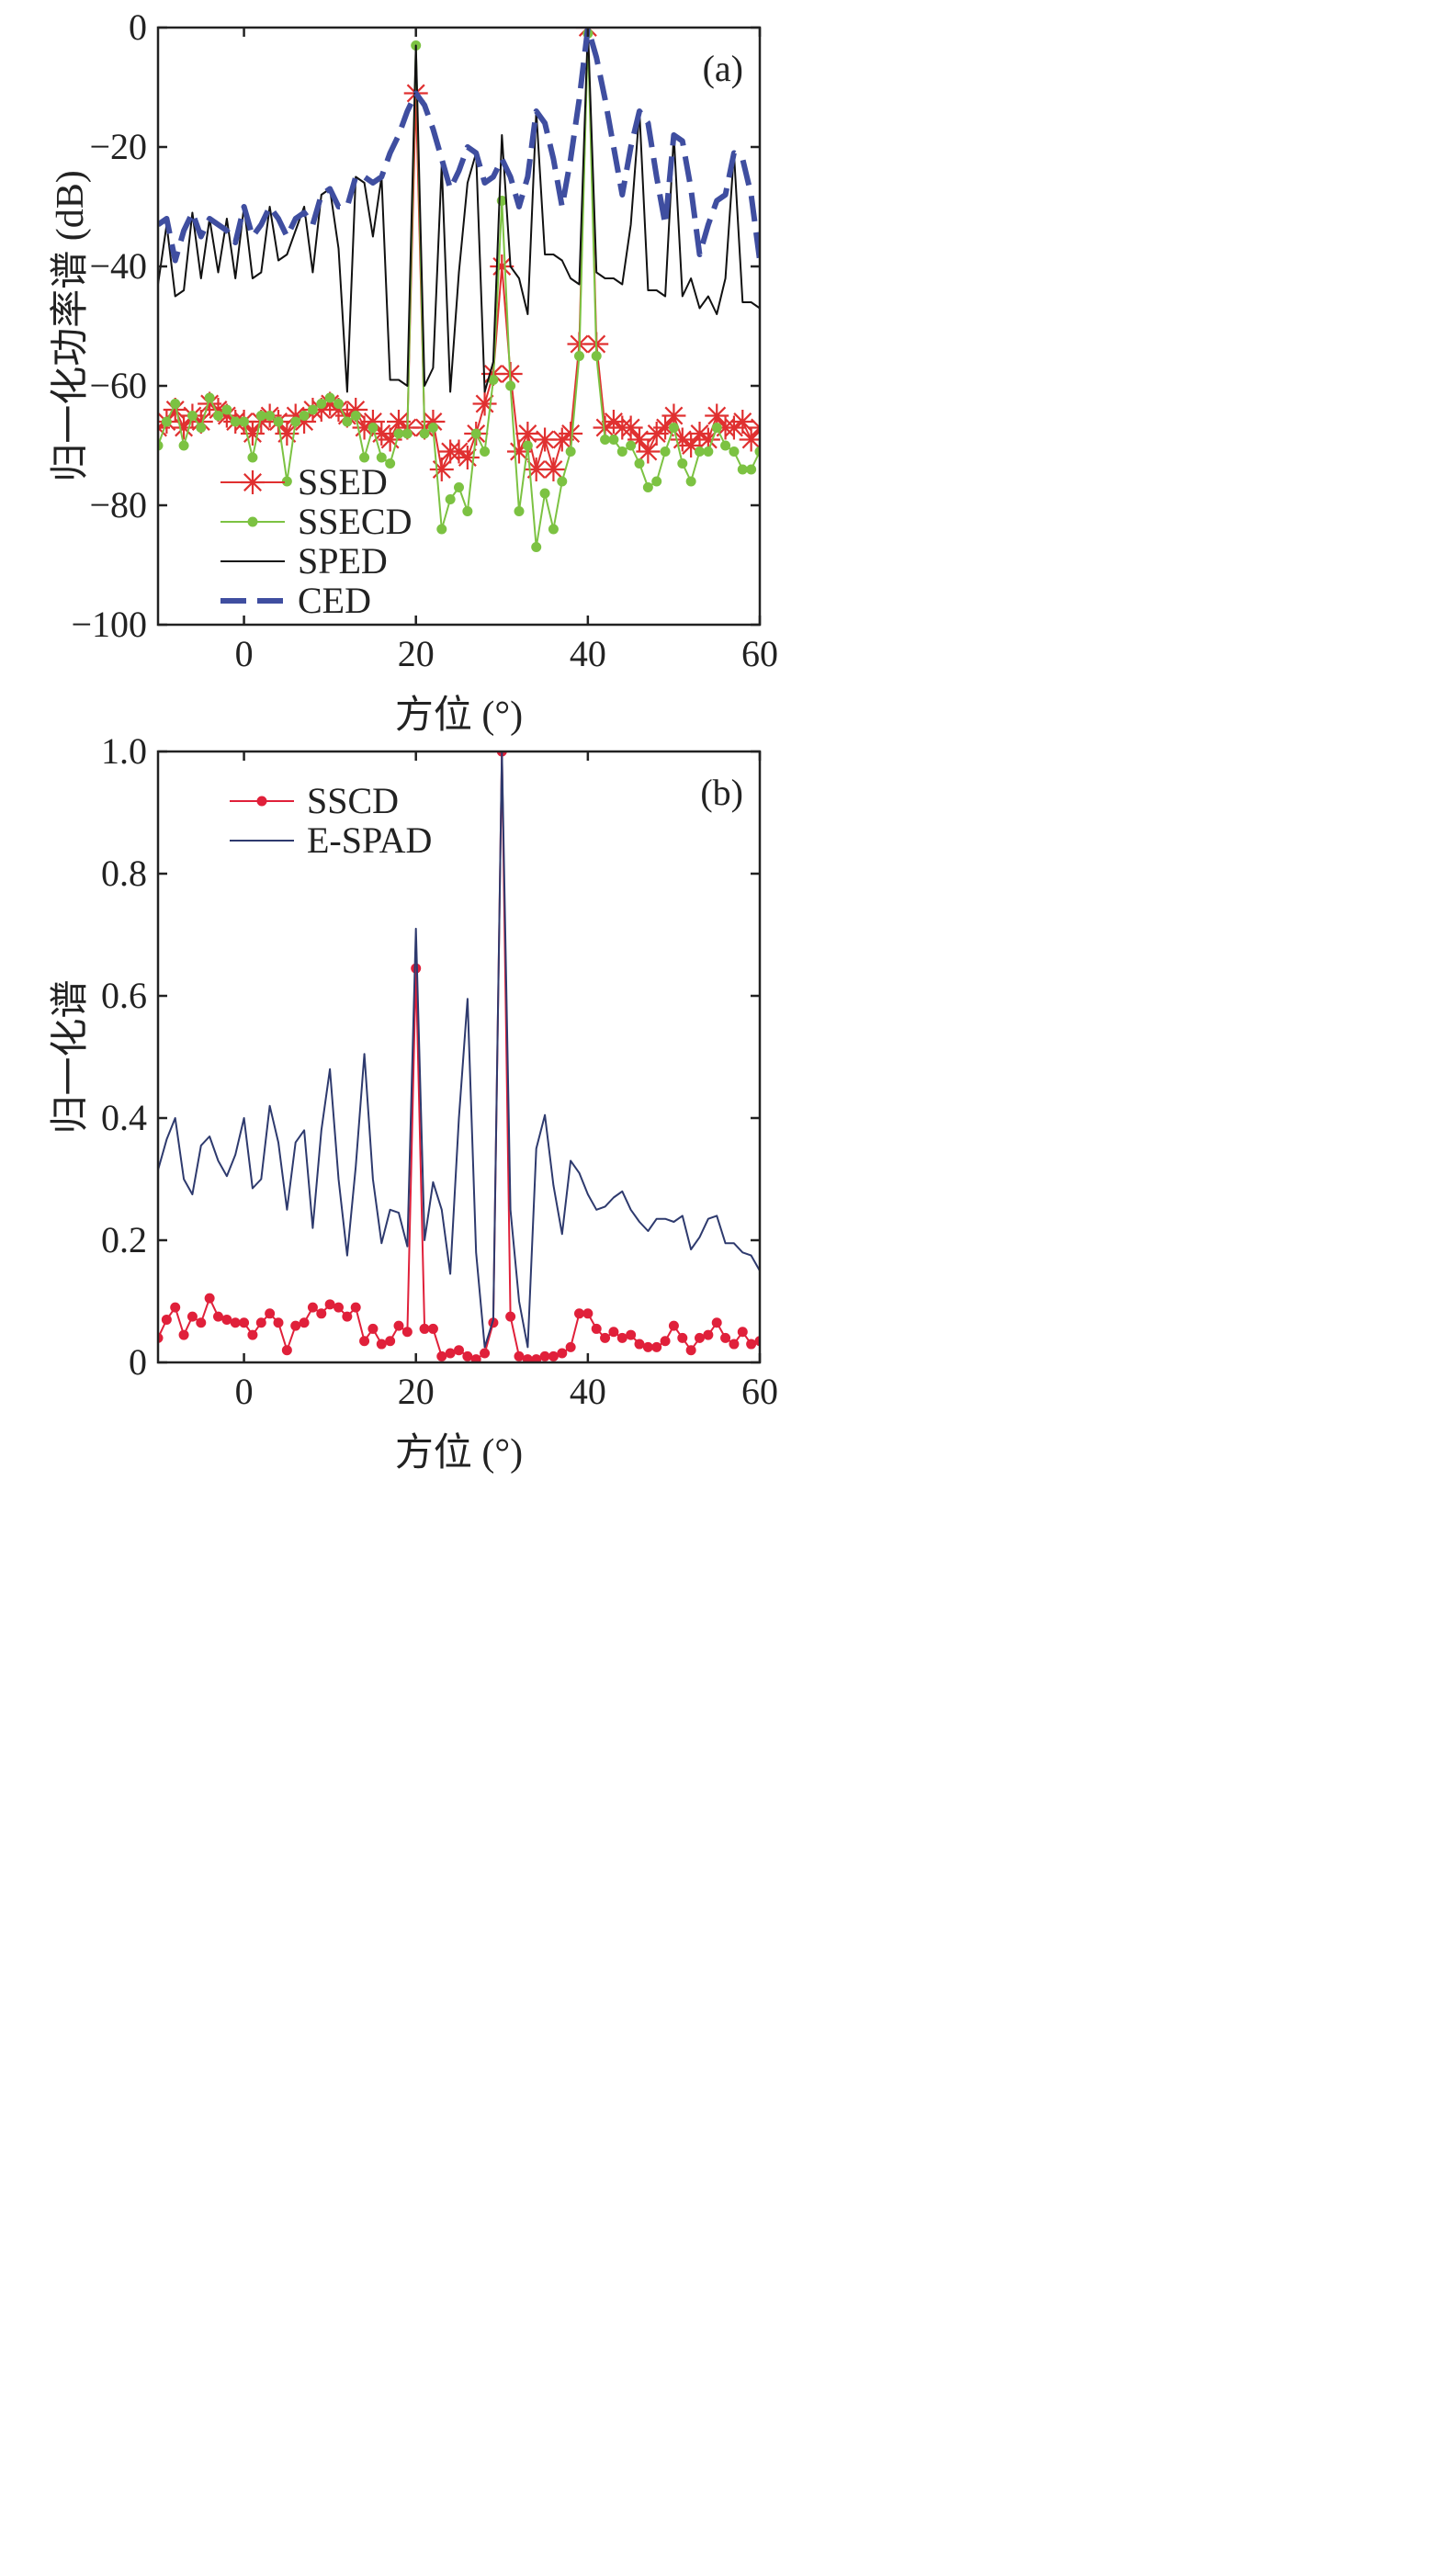 This screenshot has height=2576, width=1447. I want to click on panel-a-x-axis-label: 方位 (°), so click(459, 715).